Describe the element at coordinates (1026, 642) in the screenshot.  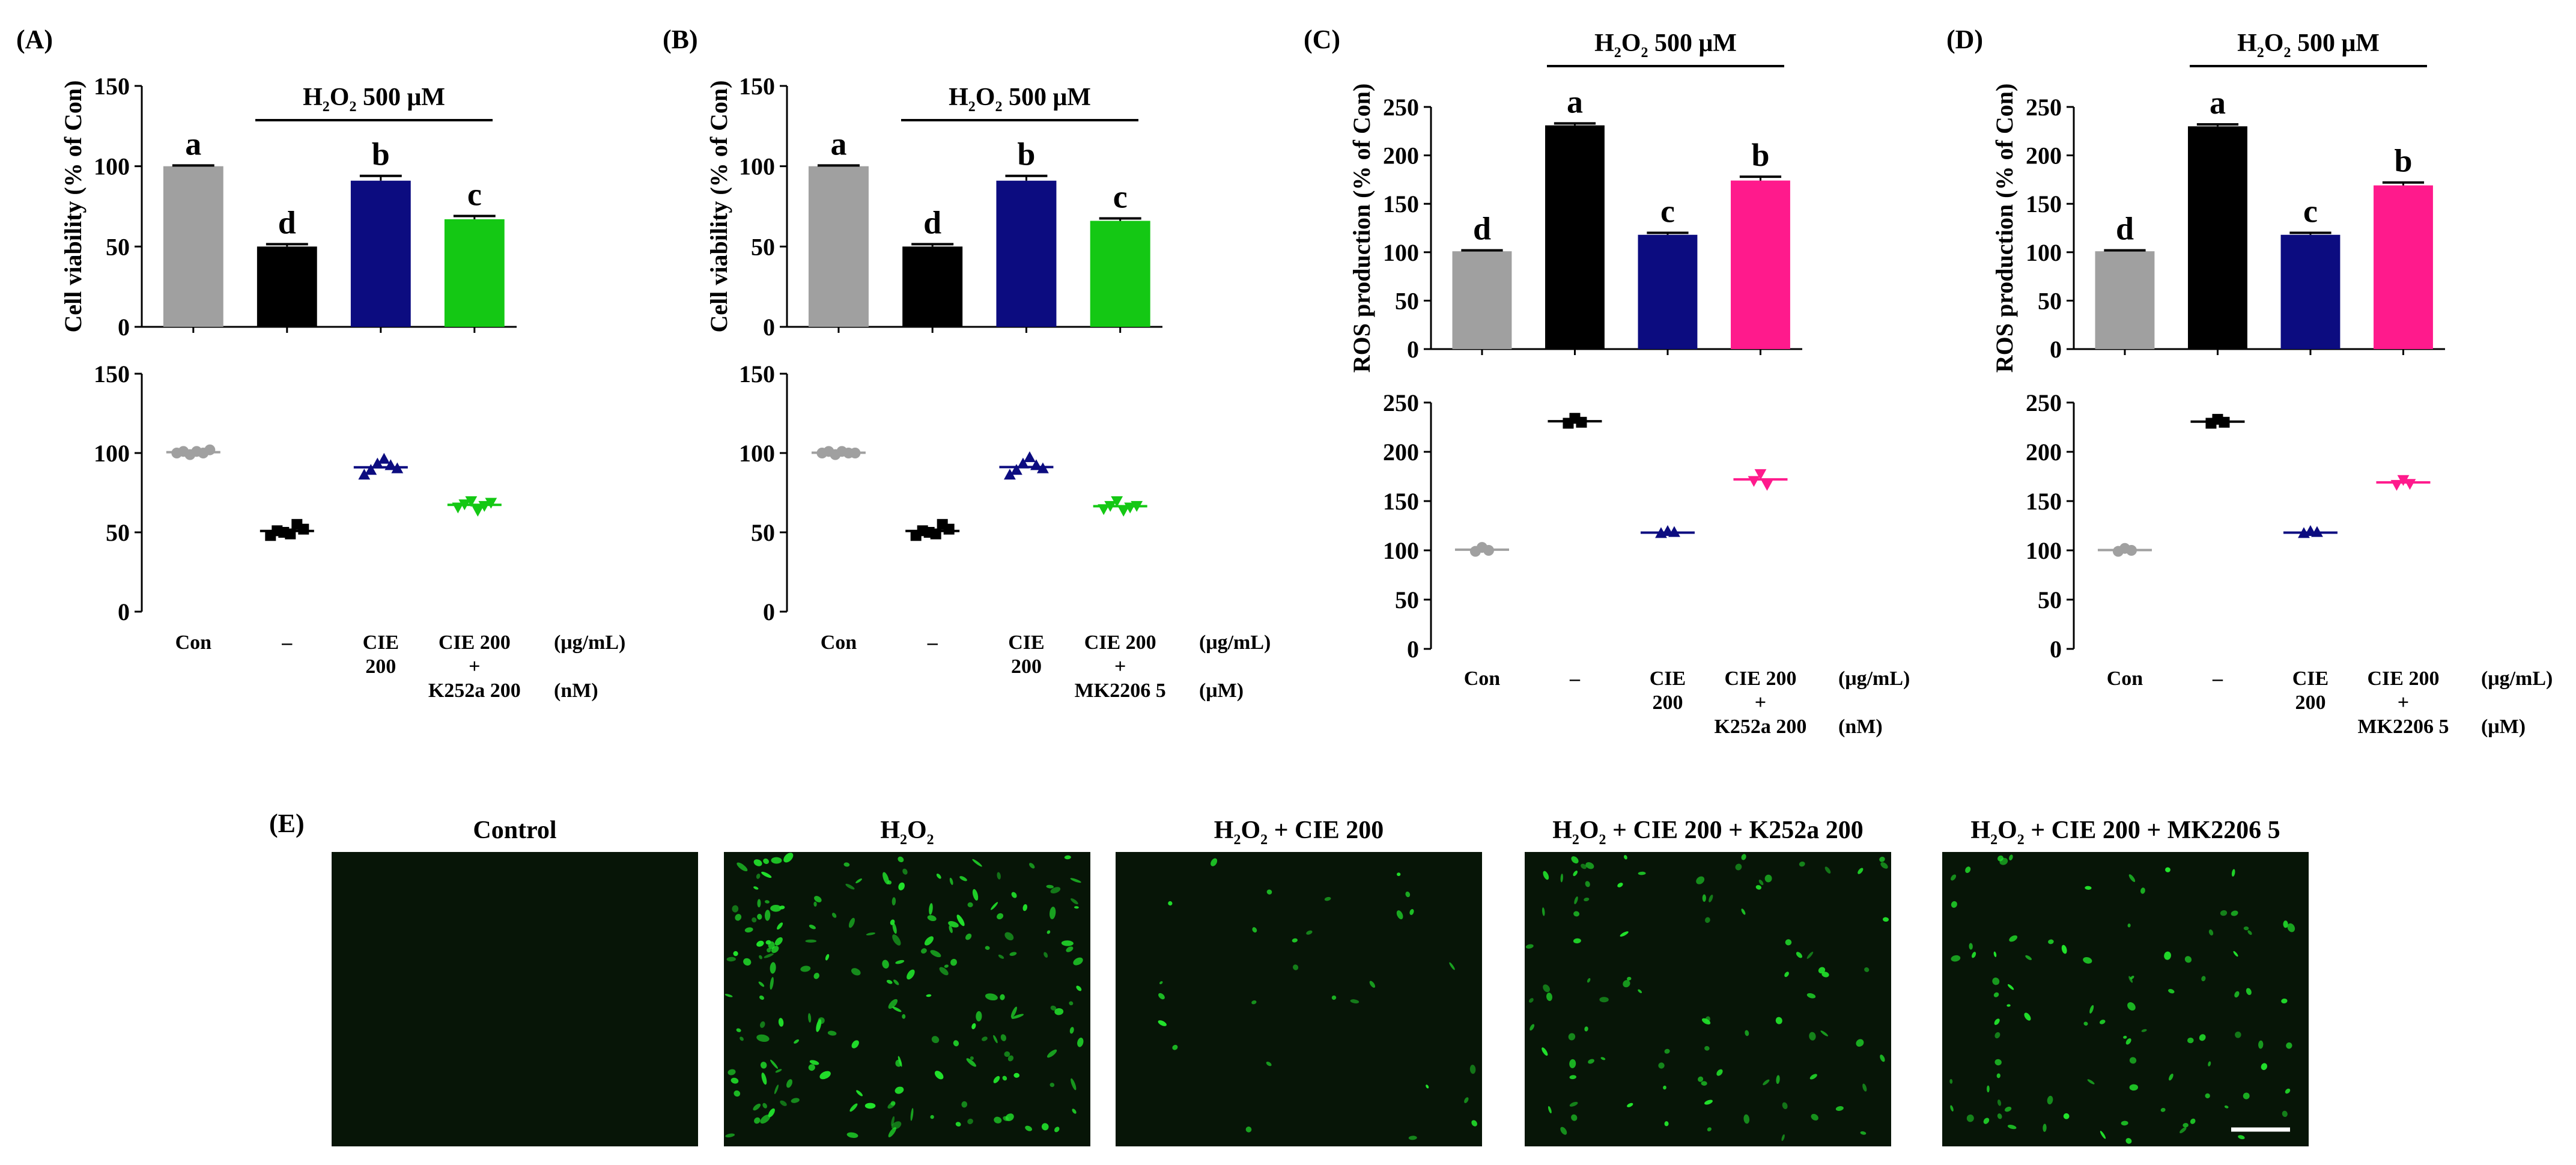
I see `category-label: CIE` at that location.